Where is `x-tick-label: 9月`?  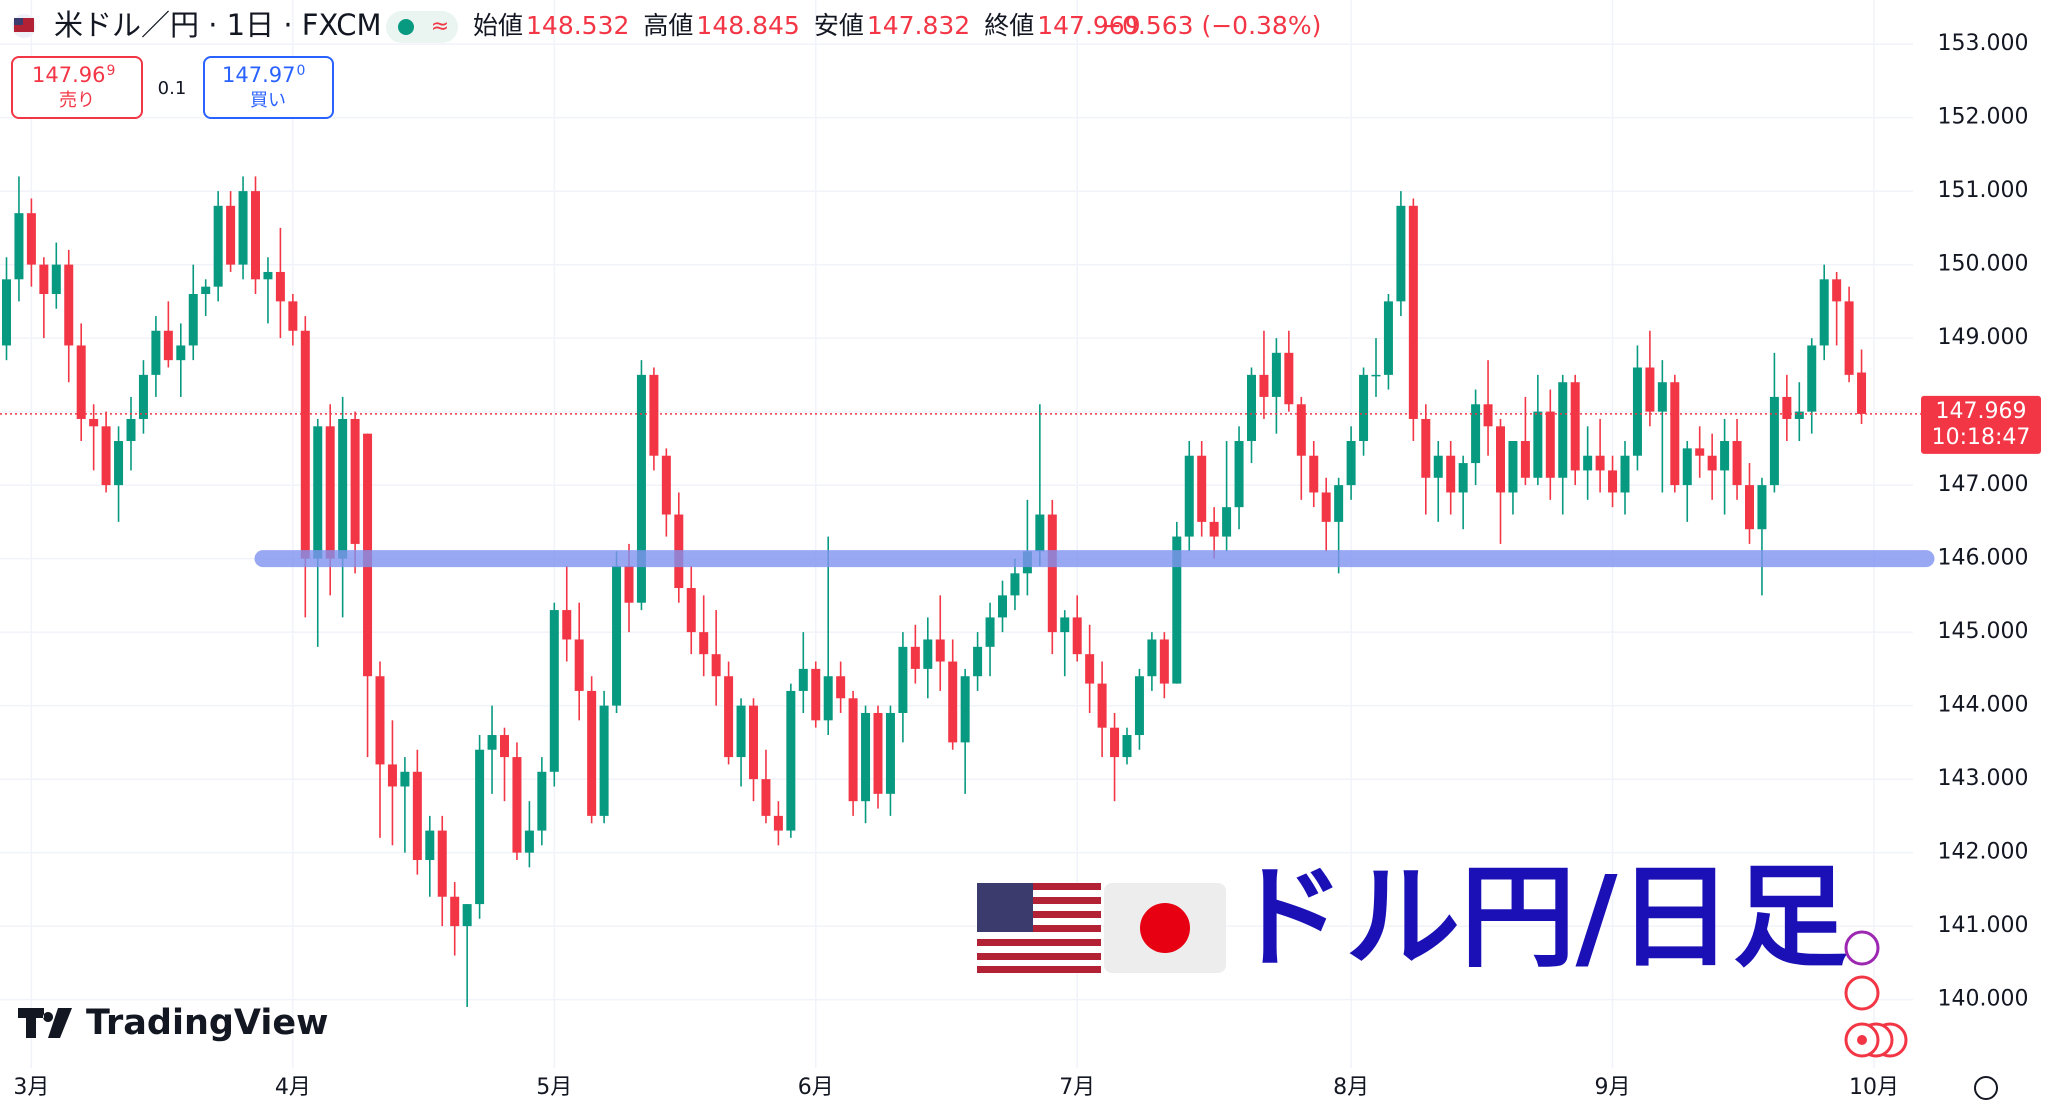
x-tick-label: 9月 is located at coordinates (1613, 1087).